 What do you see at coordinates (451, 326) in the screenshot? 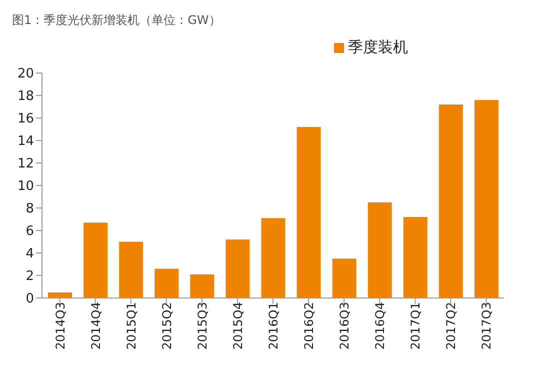
I see `x-tick-label: 2017Q2` at bounding box center [451, 326].